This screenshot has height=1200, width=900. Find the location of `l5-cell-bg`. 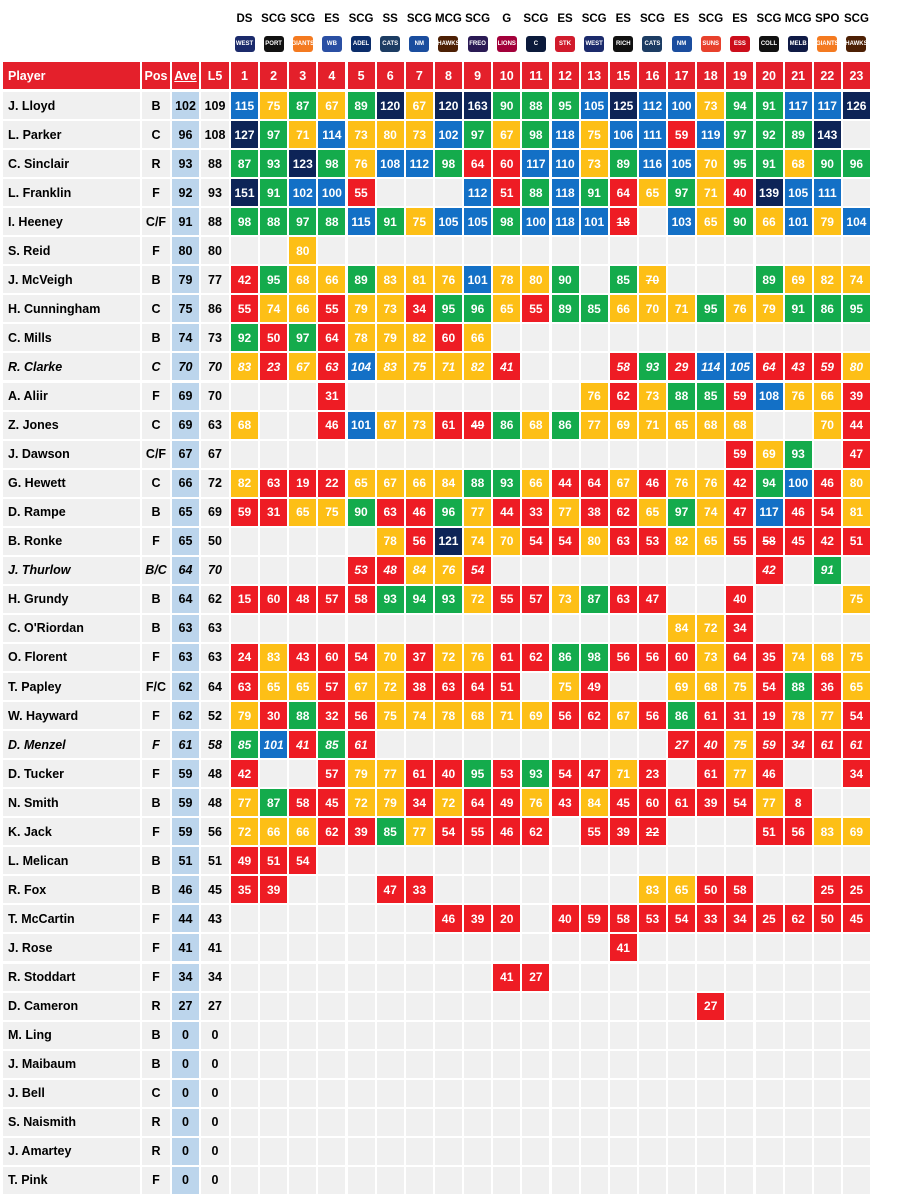

l5-cell-bg is located at coordinates (215, 1064).